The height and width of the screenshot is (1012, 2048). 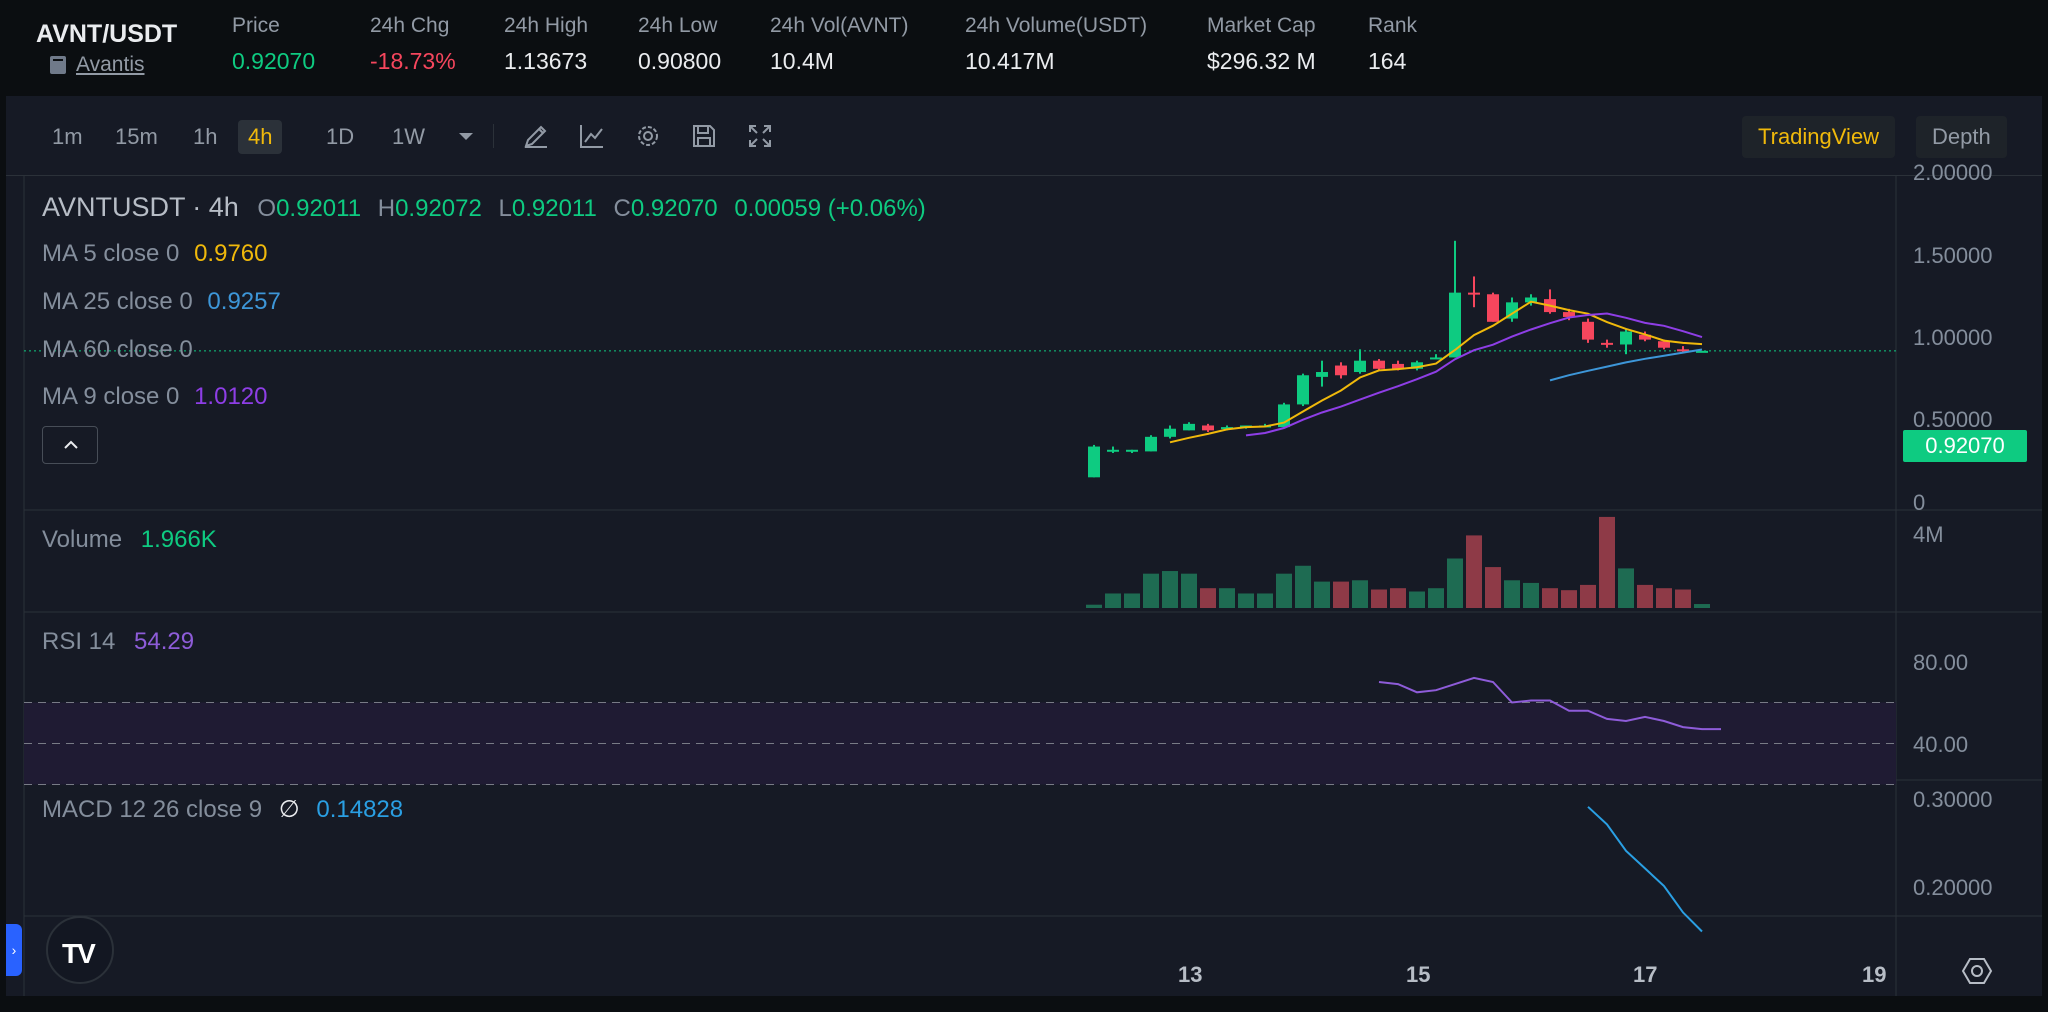 I want to click on ma9-line, so click(x=1474, y=374).